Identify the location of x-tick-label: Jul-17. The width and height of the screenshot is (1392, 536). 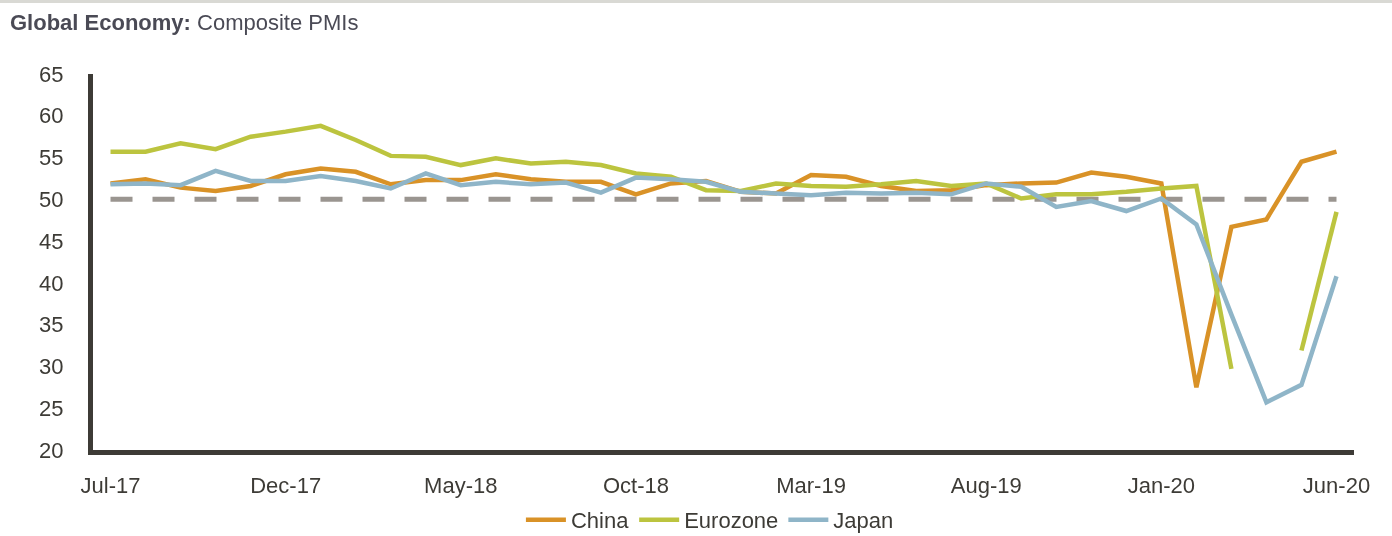
(110, 486).